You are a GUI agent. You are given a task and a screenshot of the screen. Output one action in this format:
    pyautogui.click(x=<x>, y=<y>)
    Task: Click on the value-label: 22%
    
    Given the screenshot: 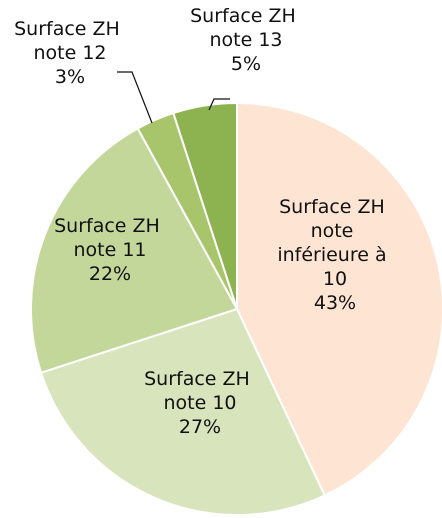 What is the action you would take?
    pyautogui.click(x=110, y=274)
    